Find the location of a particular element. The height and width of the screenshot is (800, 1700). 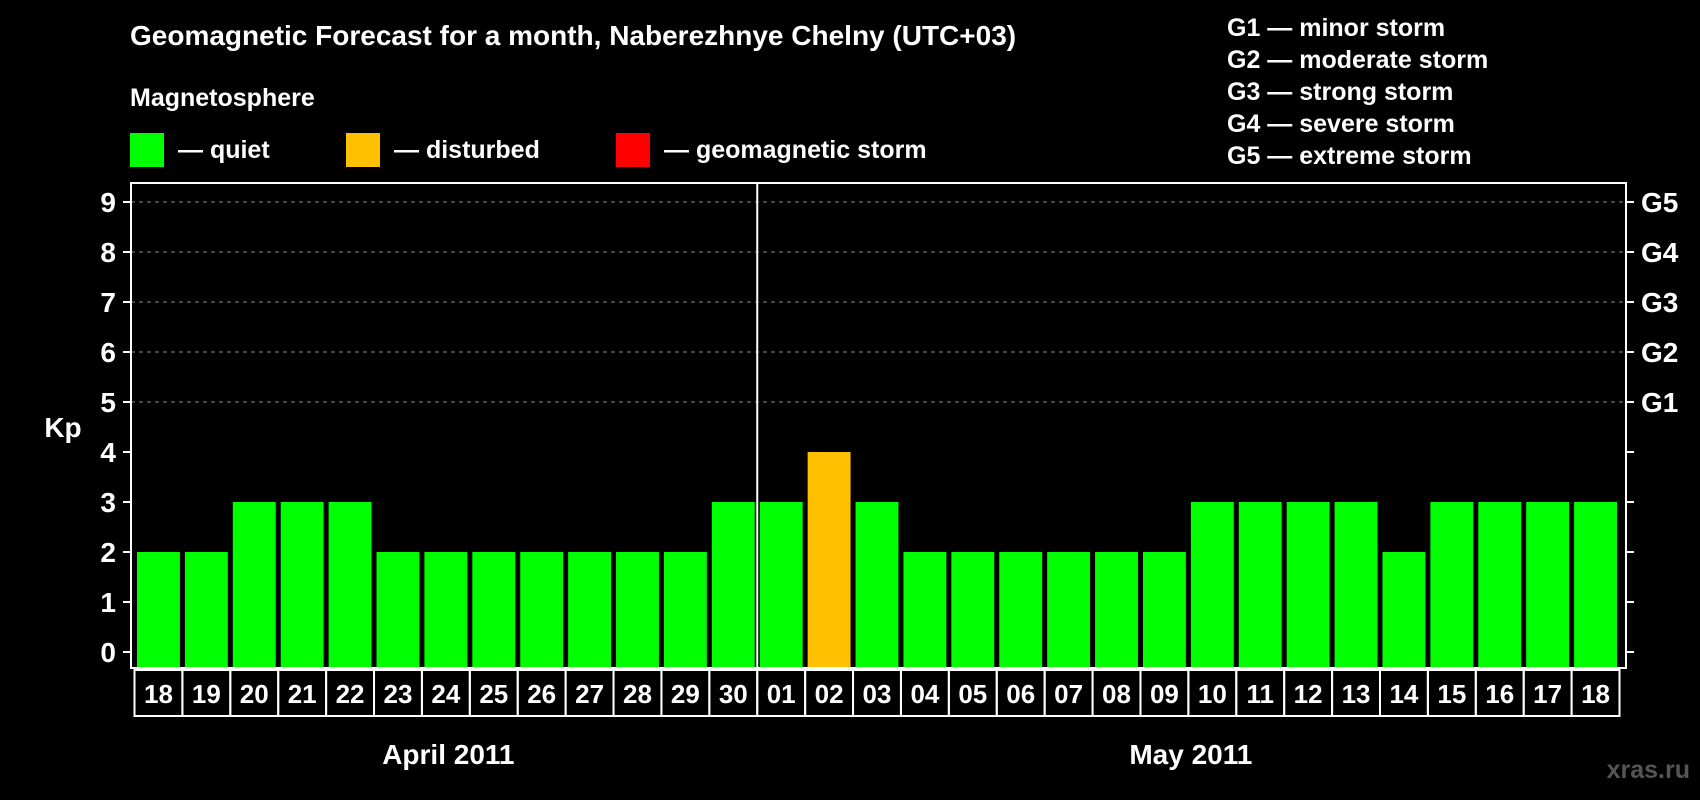

day-label-4: 22 is located at coordinates (350, 694).